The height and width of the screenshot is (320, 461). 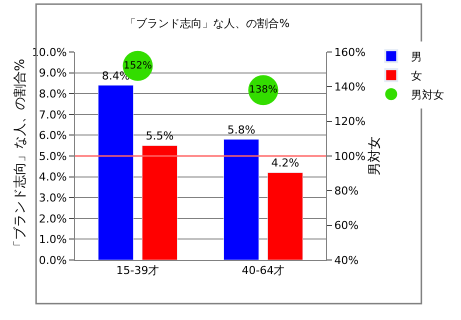 What do you see at coordinates (374, 156) in the screenshot?
I see `y2-axis-title: 男対女` at bounding box center [374, 156].